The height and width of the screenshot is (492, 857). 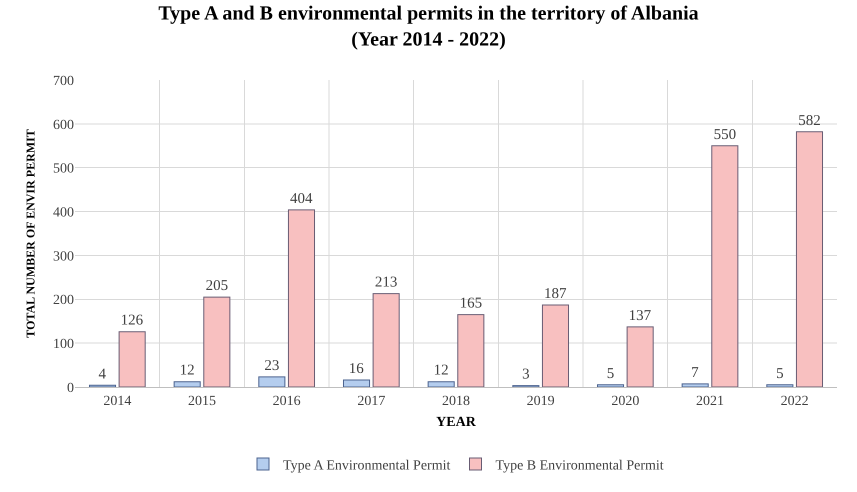 What do you see at coordinates (356, 368) in the screenshot?
I see `data-label: 16` at bounding box center [356, 368].